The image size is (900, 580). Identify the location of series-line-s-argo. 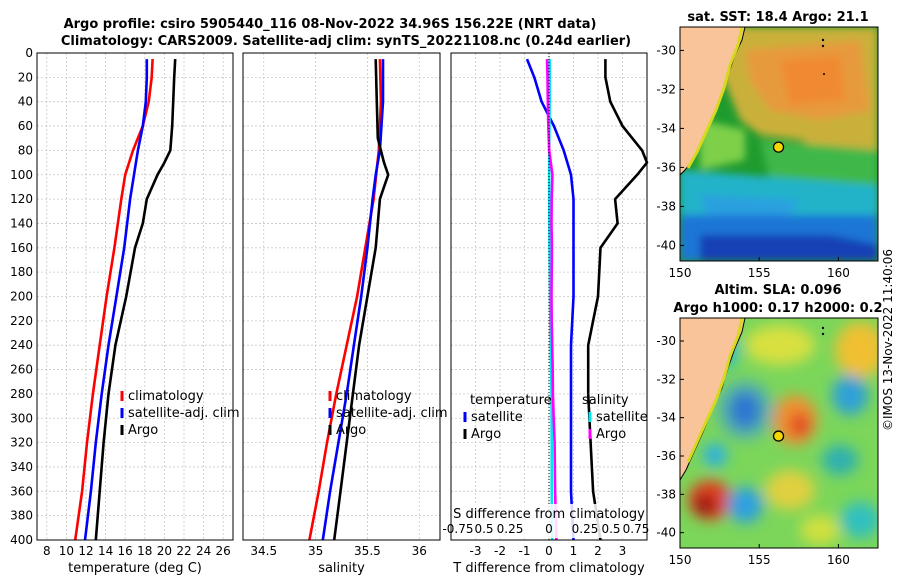
(551, 300).